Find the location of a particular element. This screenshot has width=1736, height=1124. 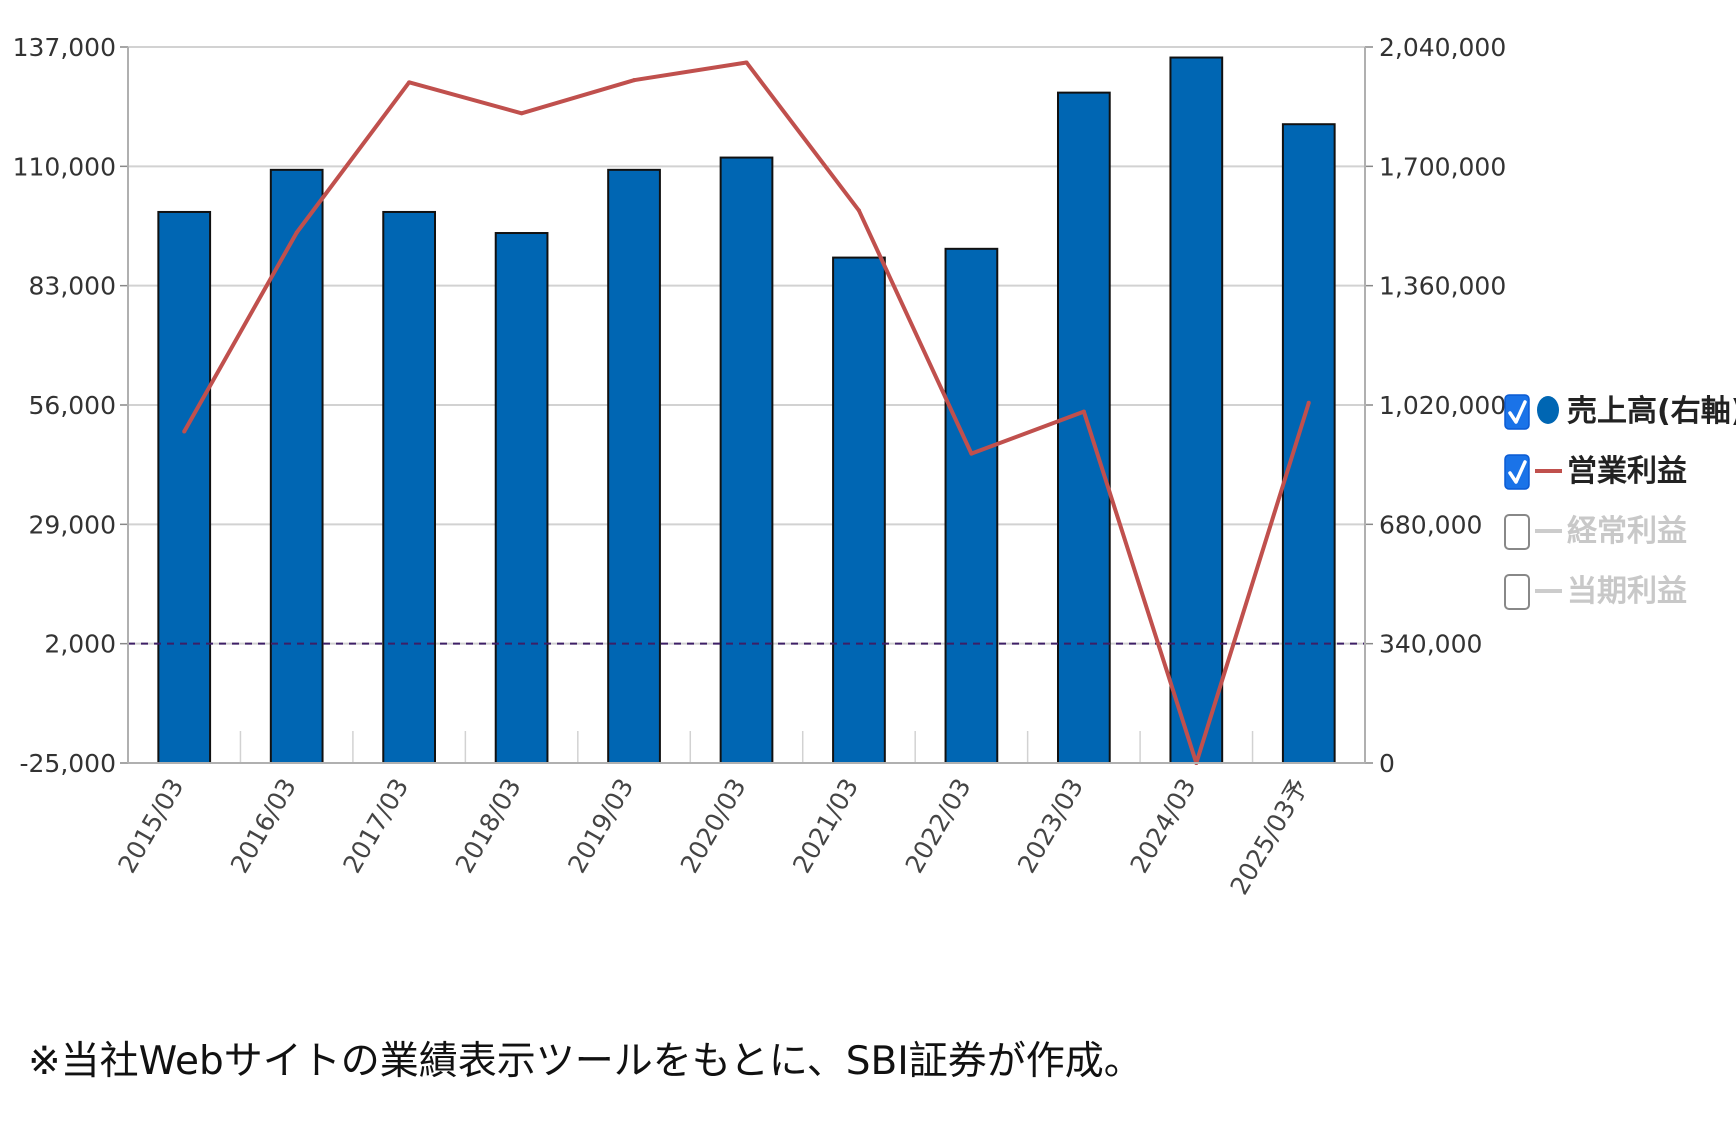

left-tick-label: 110,000 is located at coordinates (64, 166).